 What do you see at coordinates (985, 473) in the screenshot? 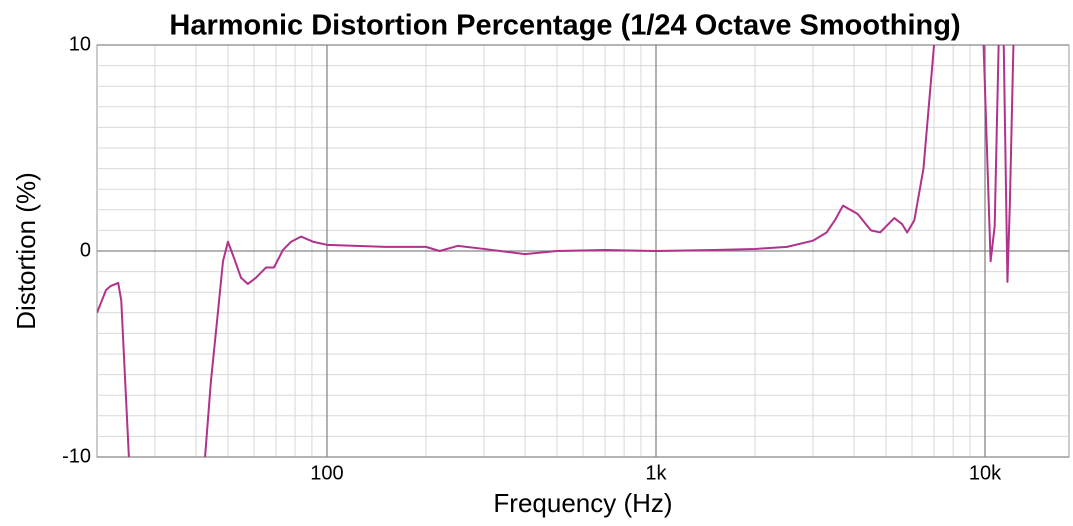
I see `x-tick-label: 10k` at bounding box center [985, 473].